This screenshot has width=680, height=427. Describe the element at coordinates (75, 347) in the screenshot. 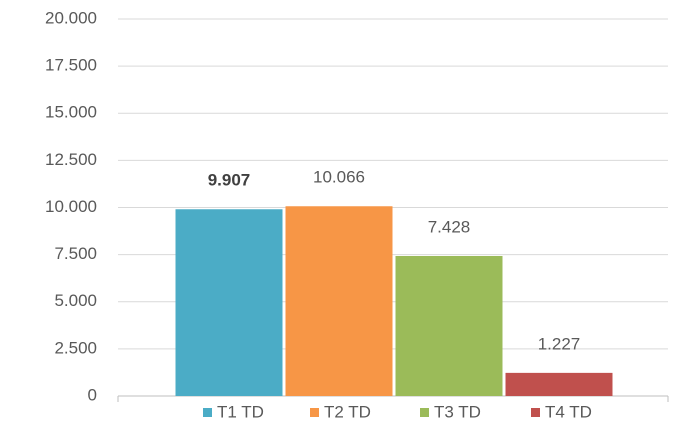

I see `y-tick-label: 2.500` at that location.